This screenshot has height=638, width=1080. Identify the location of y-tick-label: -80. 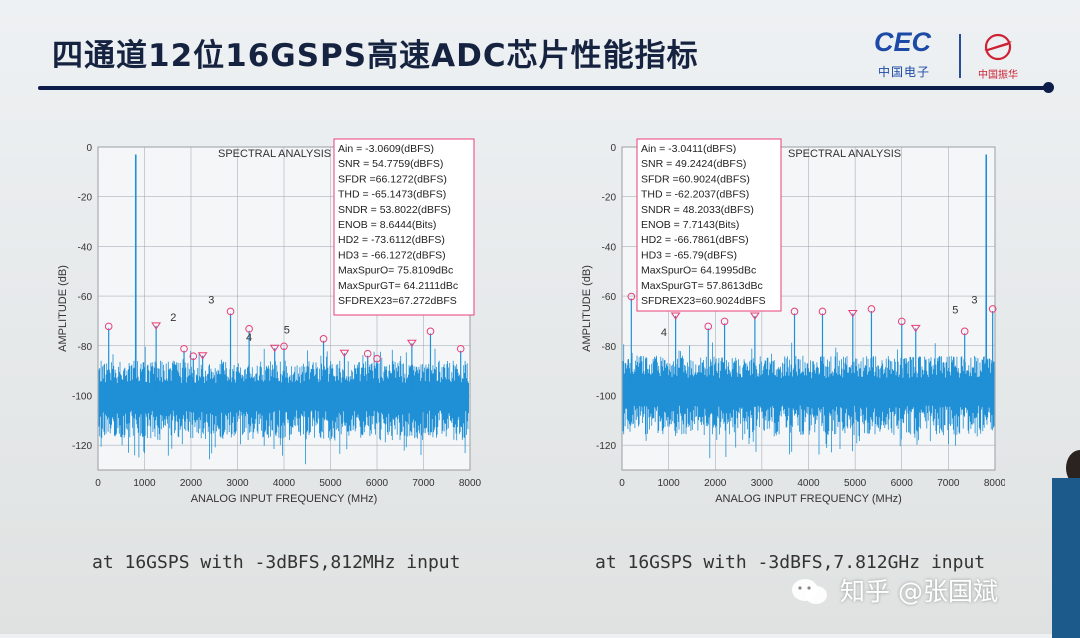
(85, 347).